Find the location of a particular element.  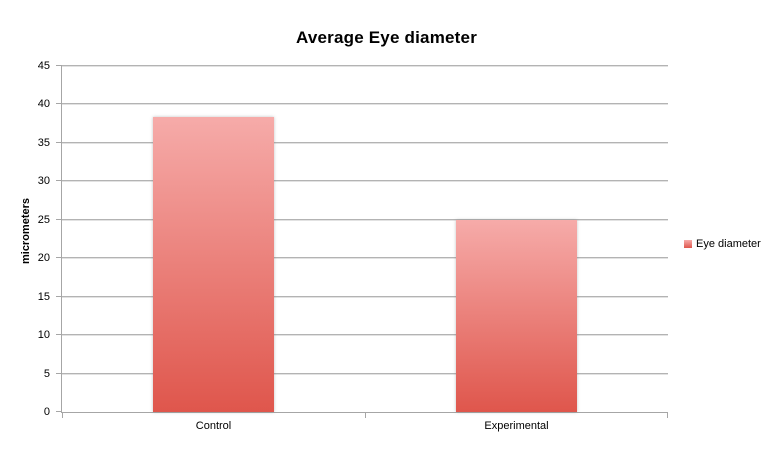

y-tick-label: 0 is located at coordinates (46, 412).